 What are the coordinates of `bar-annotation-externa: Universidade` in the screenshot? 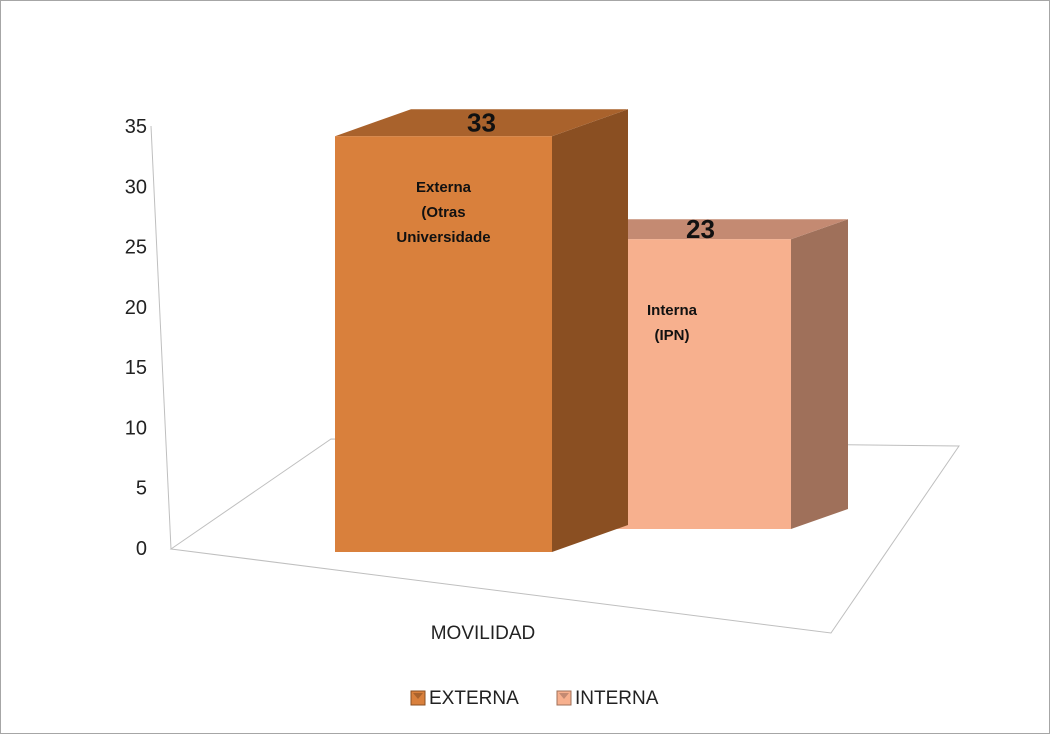 It's located at (443, 237).